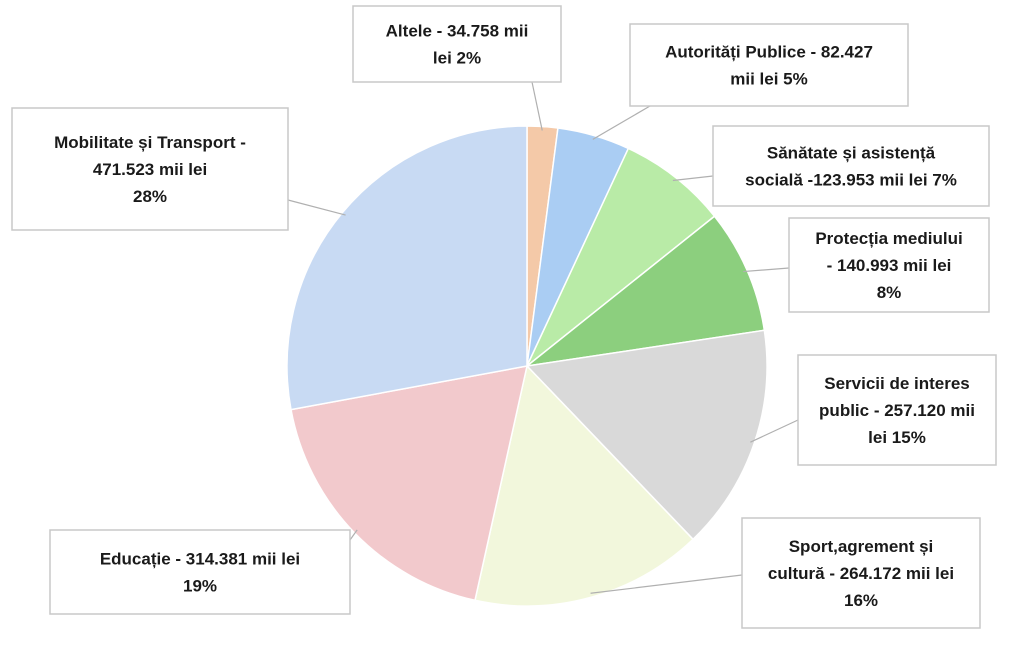 This screenshot has height=645, width=1024. I want to click on slice-label-text: Autorități Publice - 82.427, so click(769, 52).